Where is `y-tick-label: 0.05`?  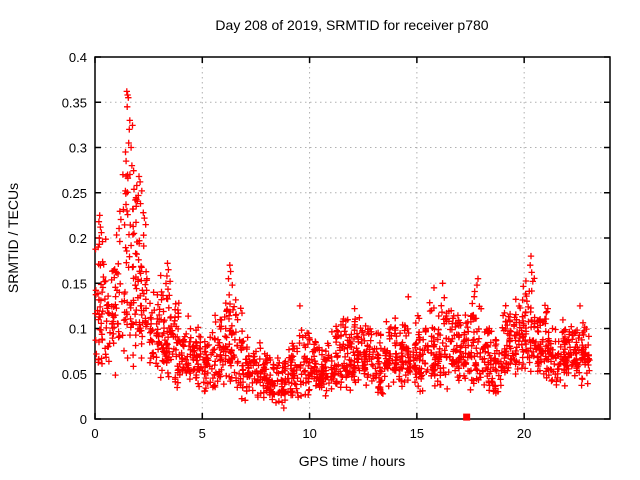
y-tick-label: 0.05 is located at coordinates (74, 374).